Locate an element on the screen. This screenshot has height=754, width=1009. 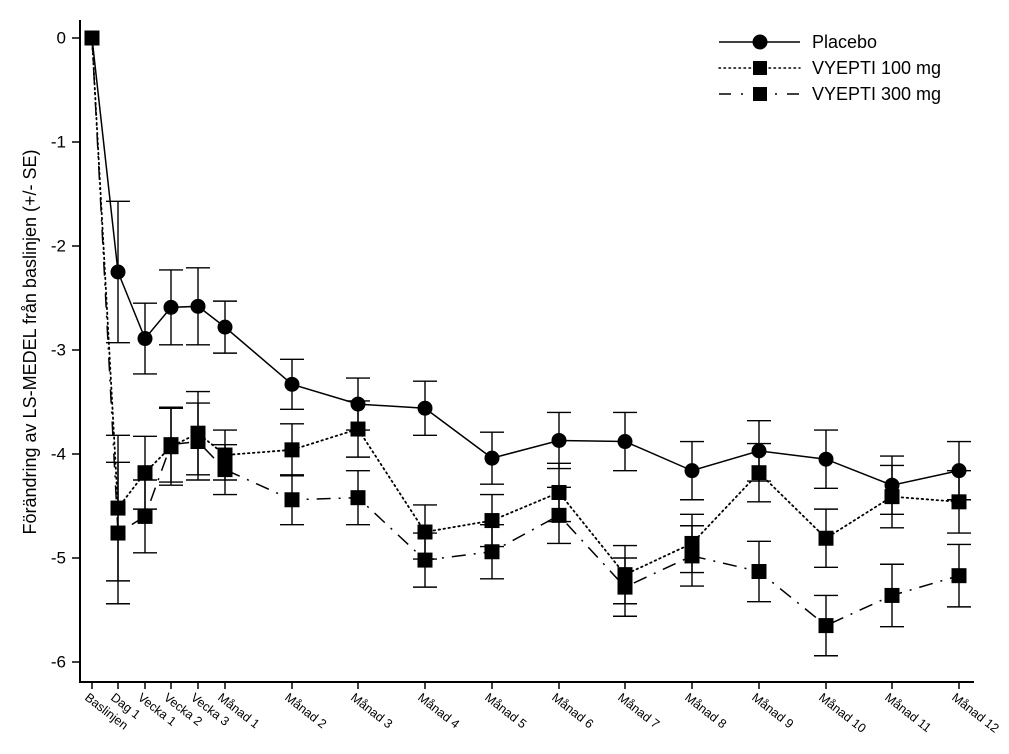
legend-item: VYEPTI 300 mg is located at coordinates (830, 94).